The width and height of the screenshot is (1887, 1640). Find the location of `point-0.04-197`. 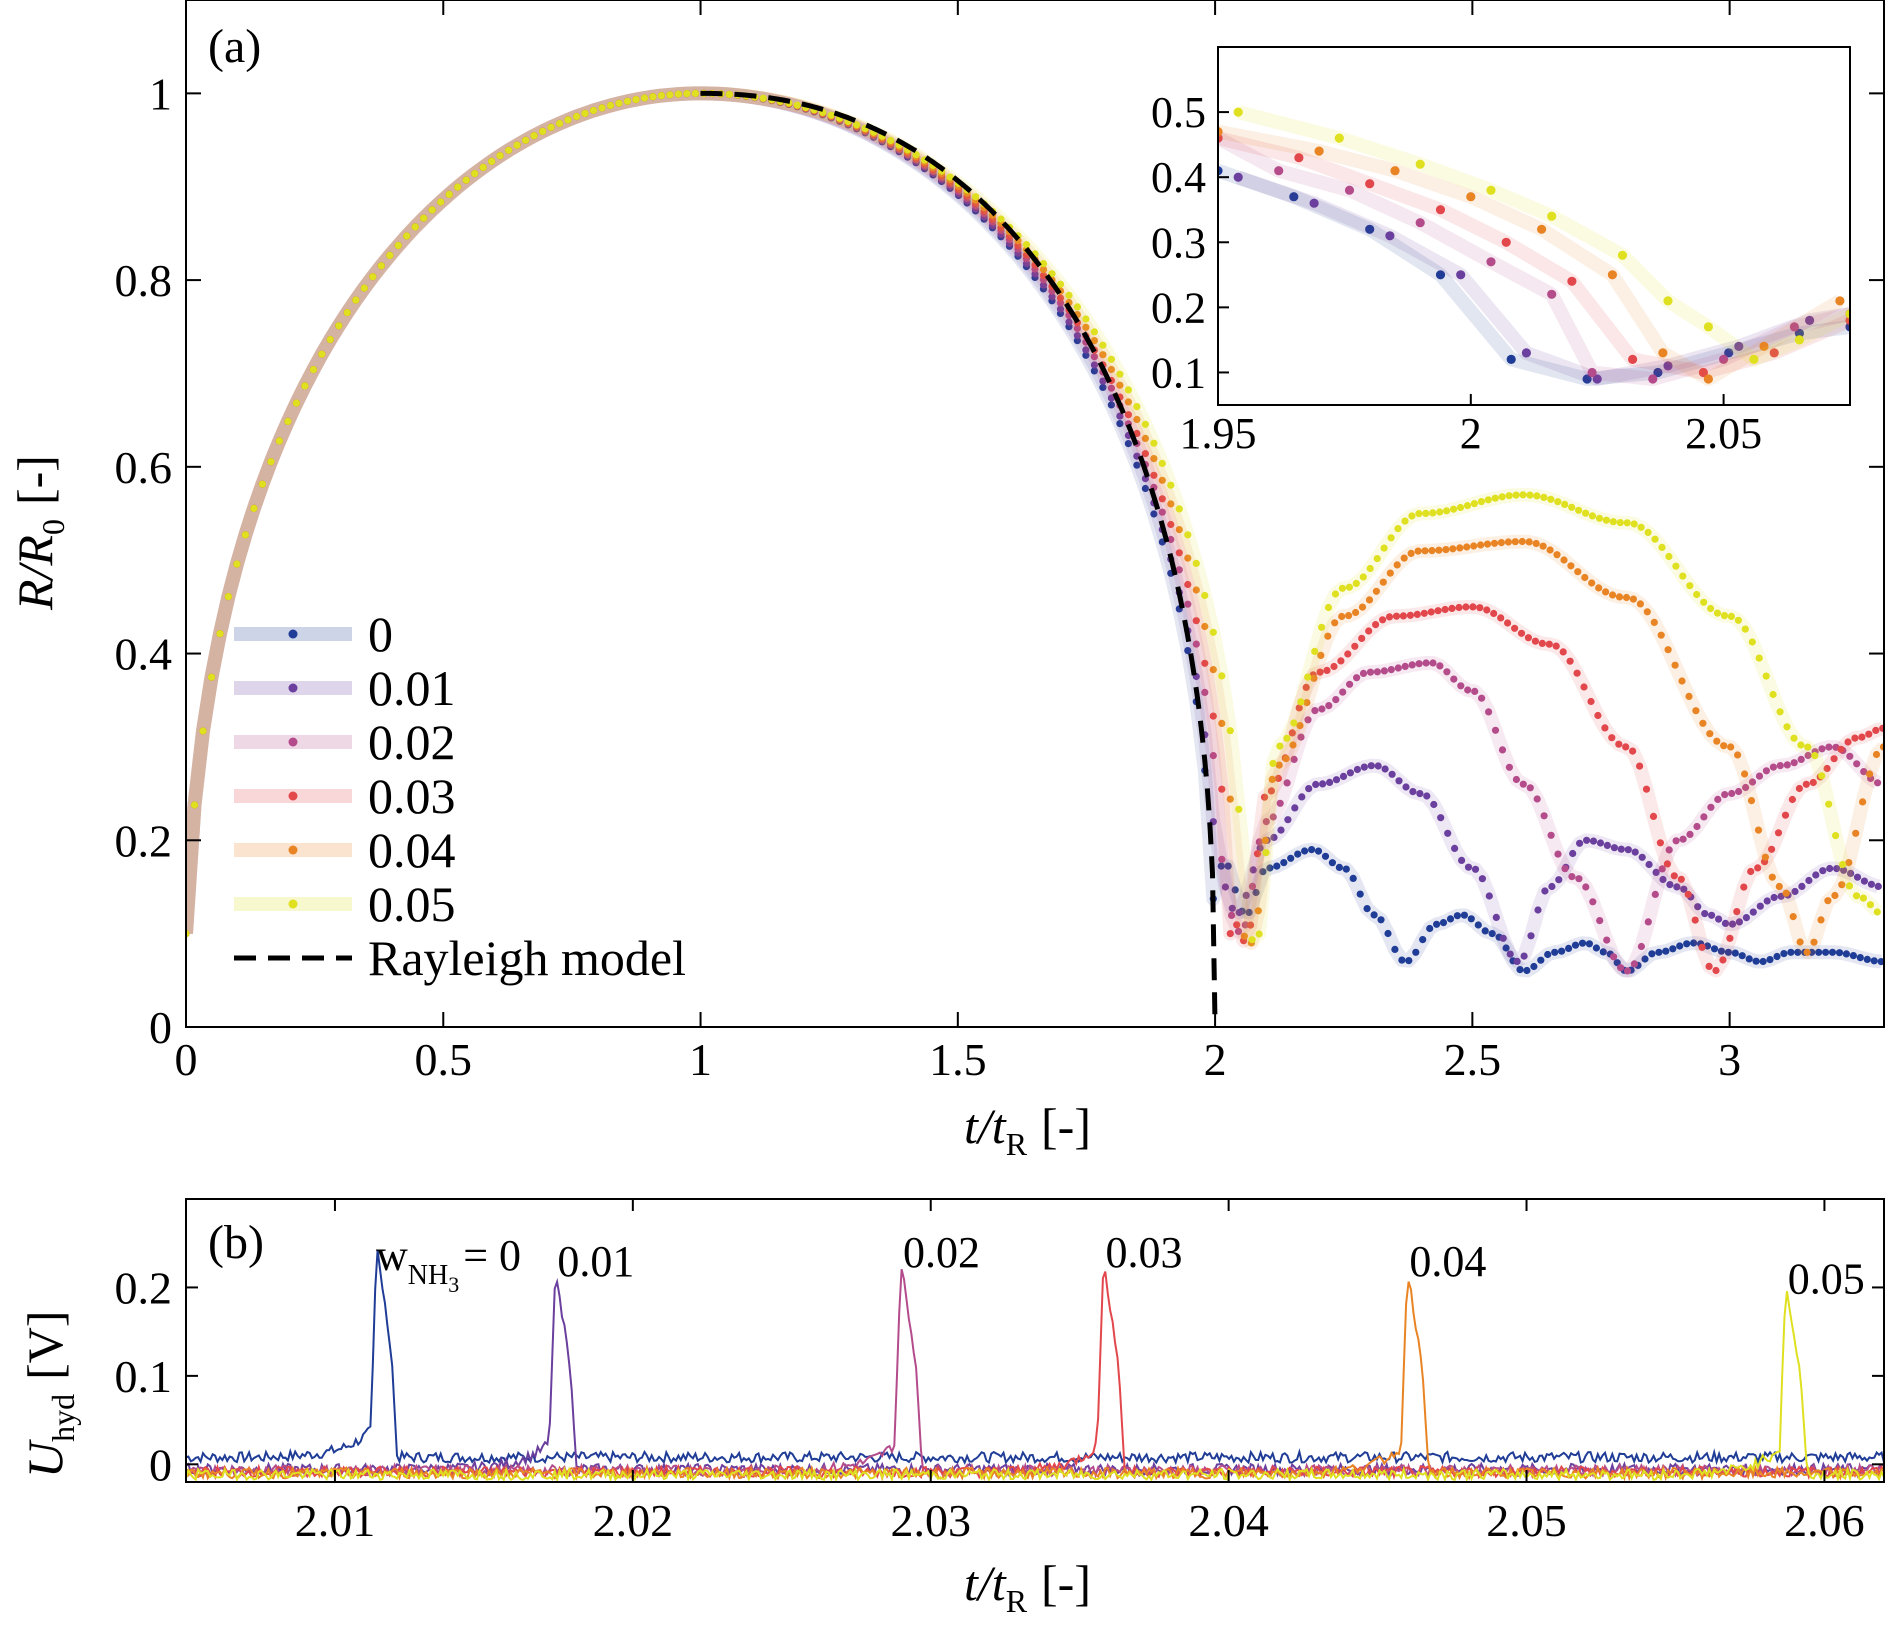

point-0.04-197 is located at coordinates (1751, 801).